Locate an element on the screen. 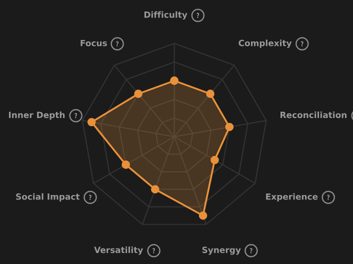  spoke-label: Reconciliation is located at coordinates (313, 115).